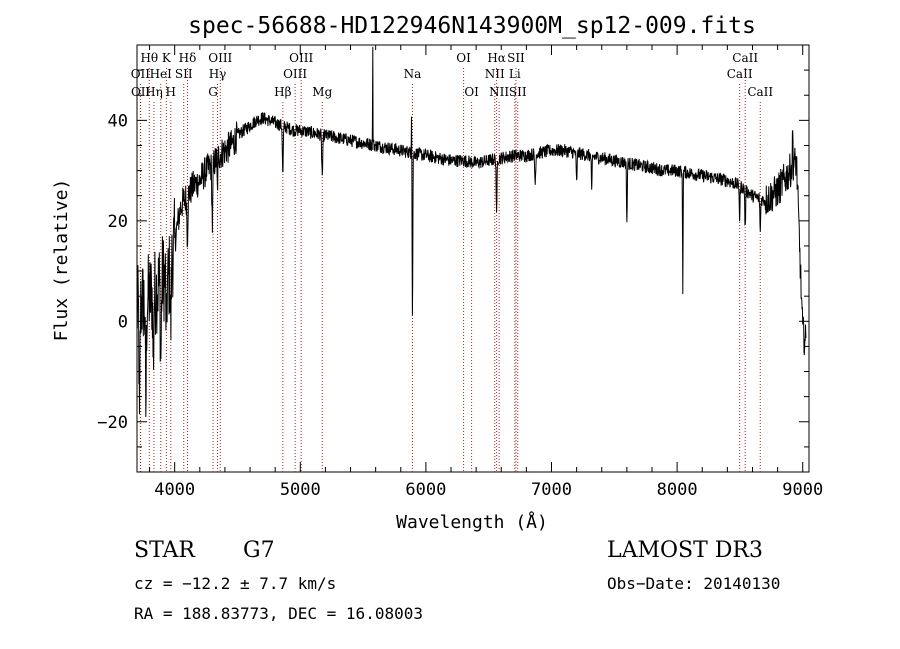  What do you see at coordinates (118, 121) in the screenshot?
I see `y-tick-label: 40` at bounding box center [118, 121].